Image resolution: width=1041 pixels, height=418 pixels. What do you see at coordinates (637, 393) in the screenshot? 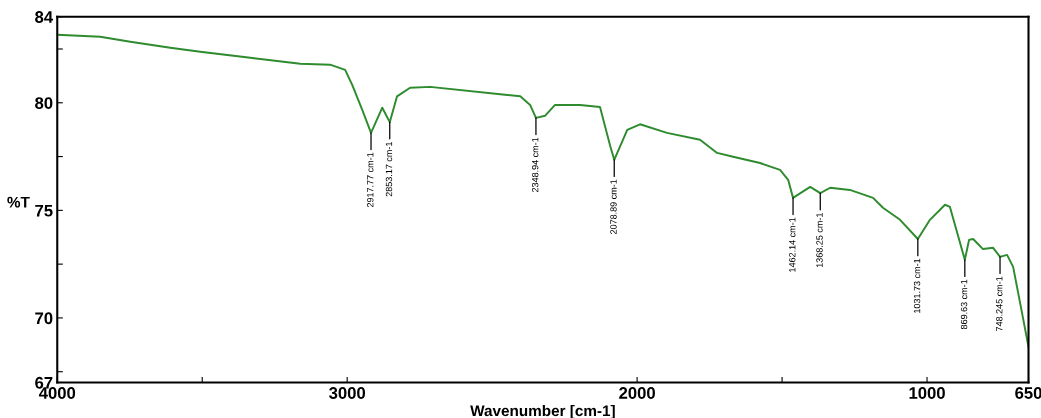
I see `x-tick-label: 2000` at bounding box center [637, 393].